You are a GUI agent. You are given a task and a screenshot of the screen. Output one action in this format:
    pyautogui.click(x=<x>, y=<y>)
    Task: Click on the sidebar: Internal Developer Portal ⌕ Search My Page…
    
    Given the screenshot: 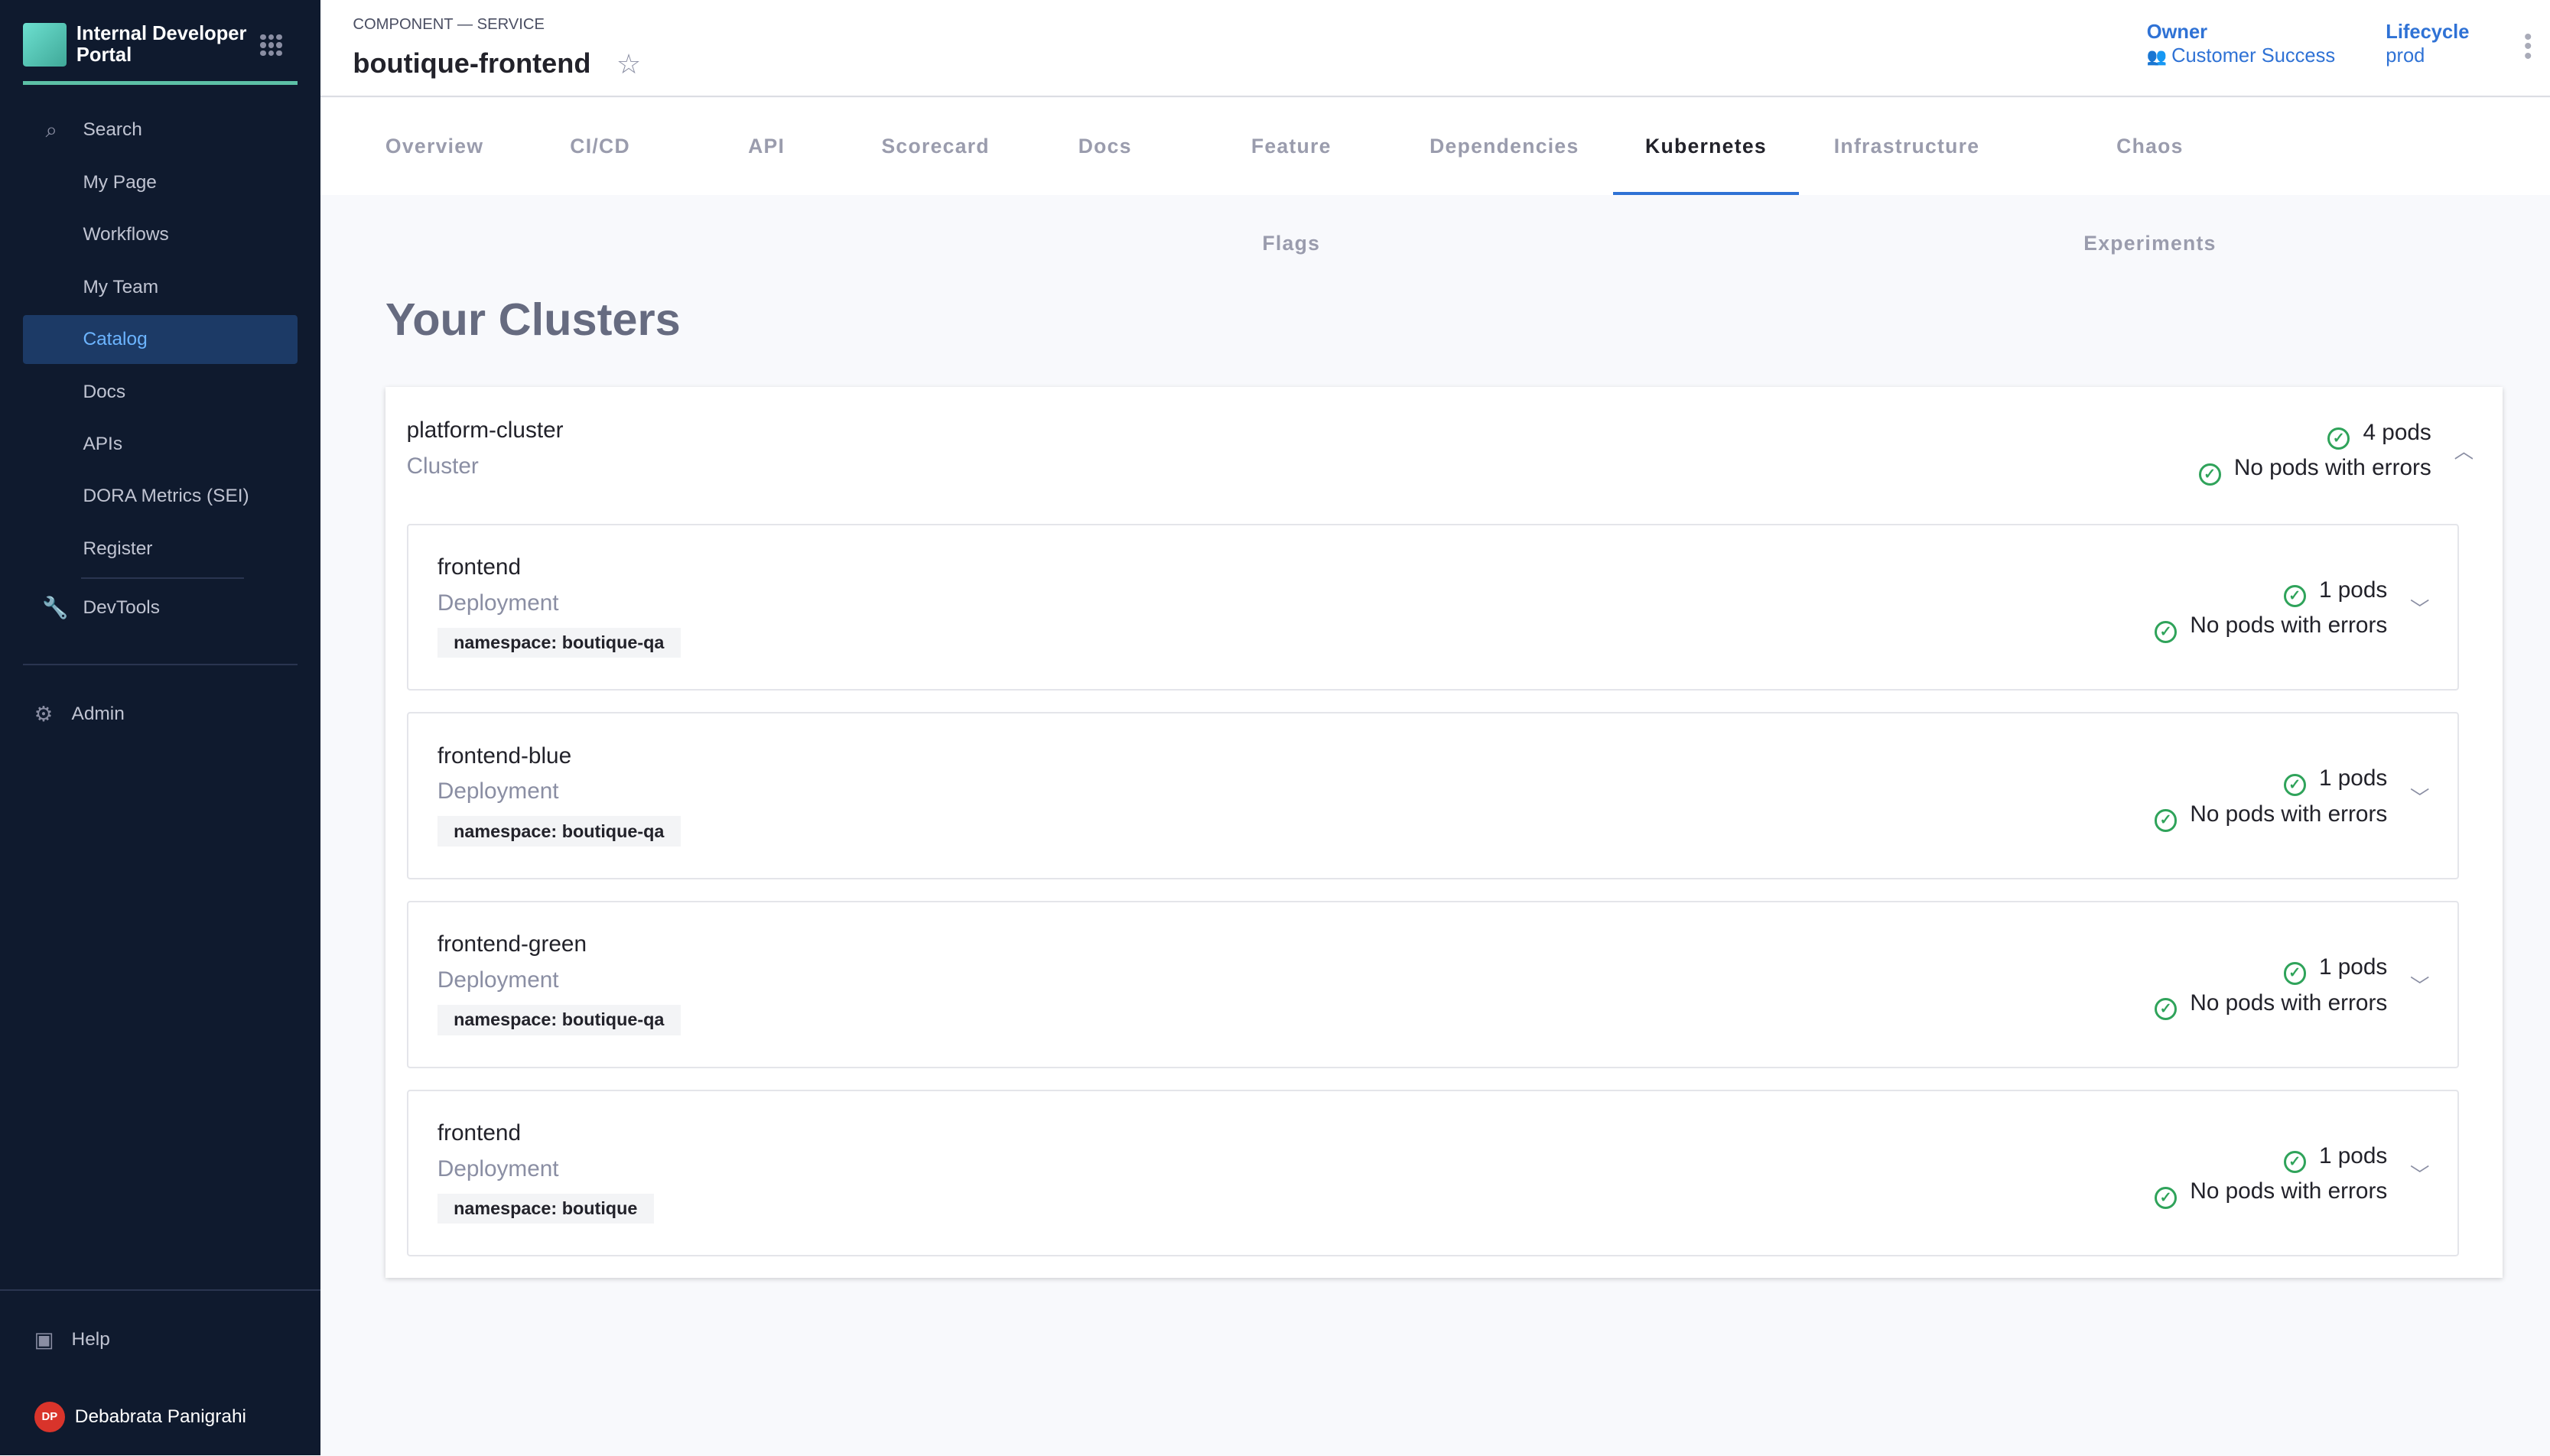 What is the action you would take?
    pyautogui.click(x=160, y=728)
    